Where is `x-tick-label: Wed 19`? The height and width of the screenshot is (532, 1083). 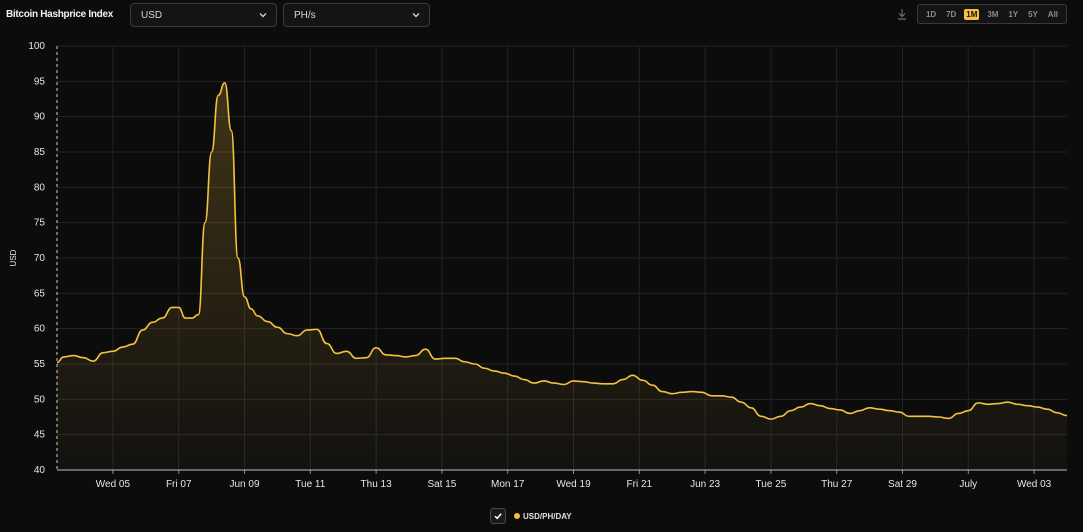 x-tick-label: Wed 19 is located at coordinates (573, 484).